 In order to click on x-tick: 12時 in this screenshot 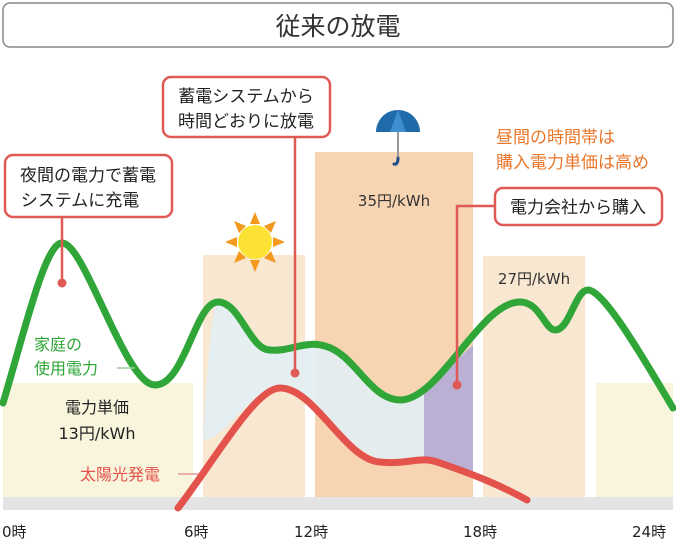, I will do `click(311, 532)`.